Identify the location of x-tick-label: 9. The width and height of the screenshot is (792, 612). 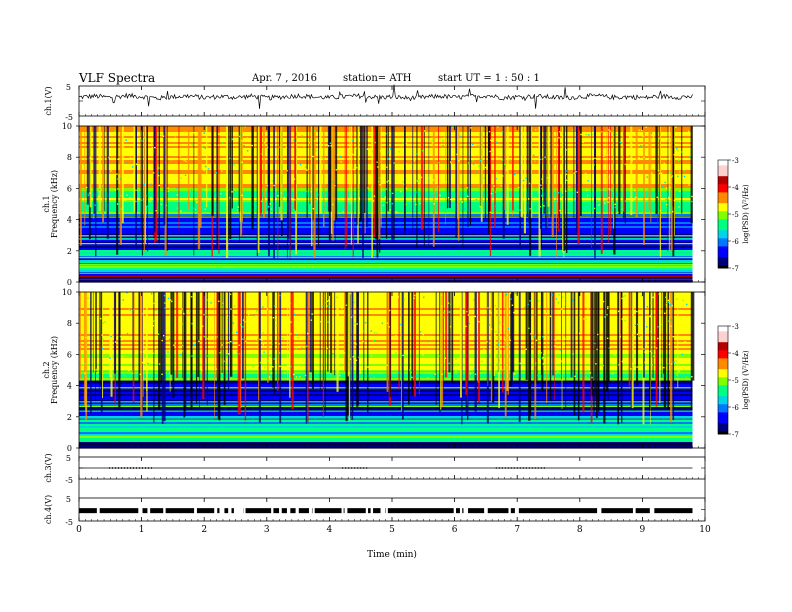
(643, 530).